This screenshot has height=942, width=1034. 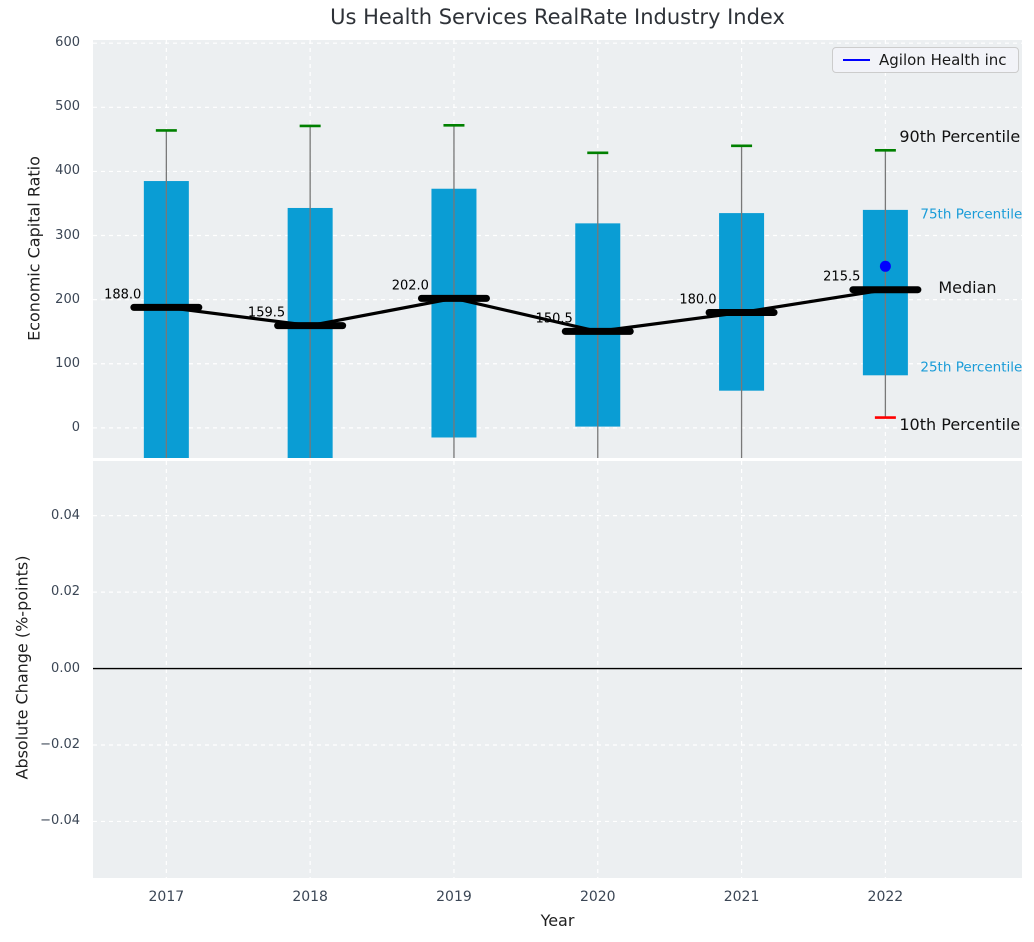 I want to click on y-tick-600: 600, so click(x=67, y=43).